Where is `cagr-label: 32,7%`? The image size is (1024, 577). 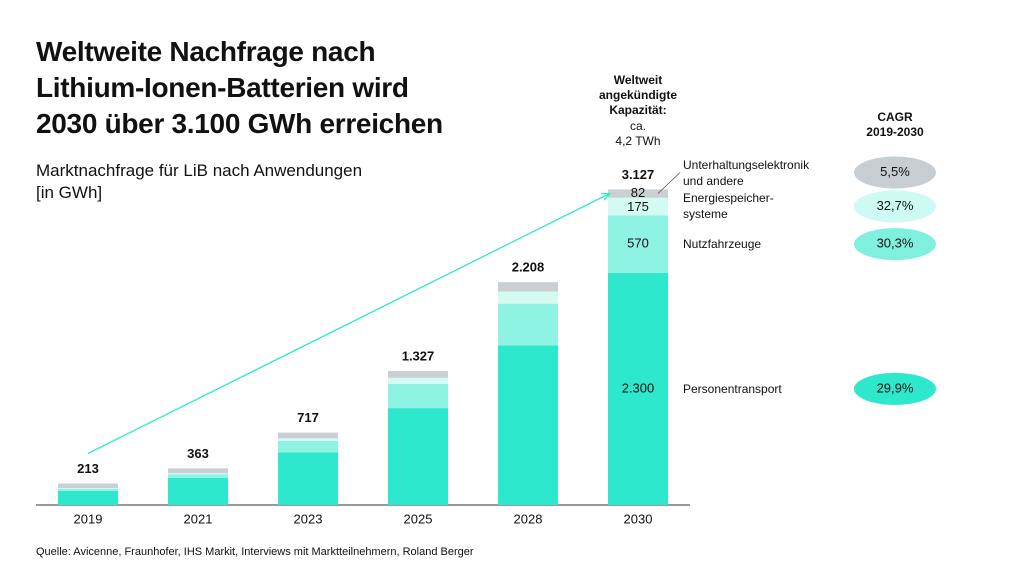
cagr-label: 32,7% is located at coordinates (895, 205).